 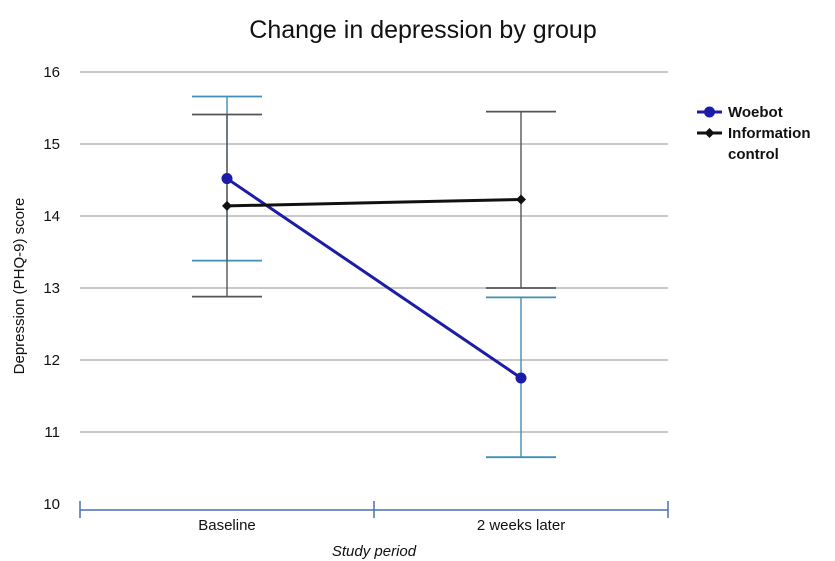 What do you see at coordinates (754, 144) in the screenshot?
I see `legend-item: Information control` at bounding box center [754, 144].